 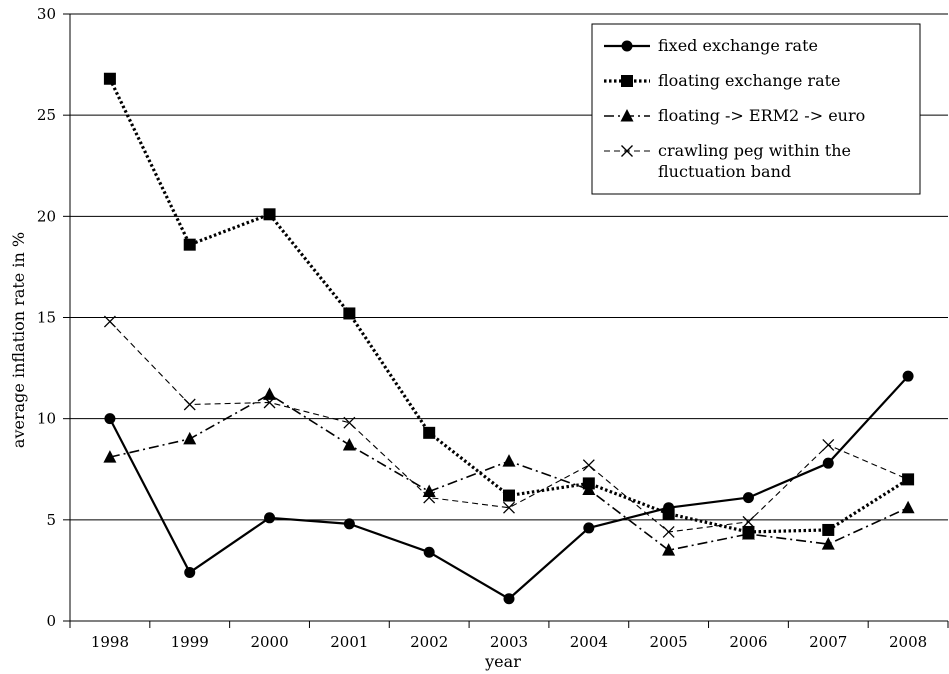 I want to click on legend-label: floating -> ERM2 -> euro, so click(x=761, y=115).